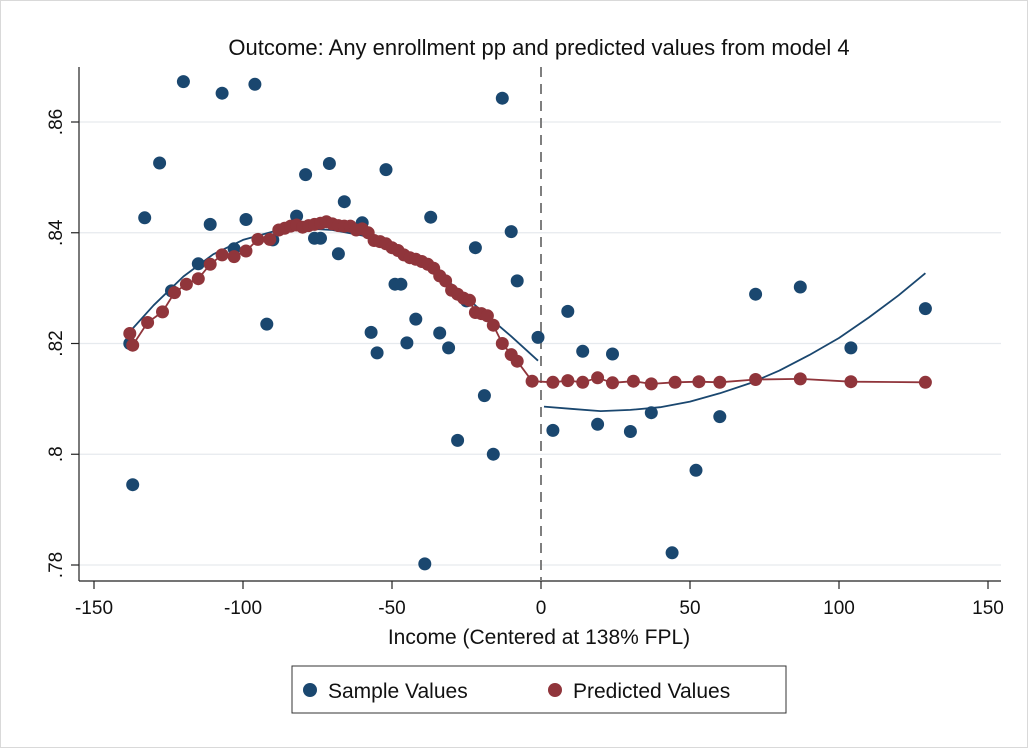 This screenshot has height=752, width=1028. I want to click on legend-box, so click(539, 689).